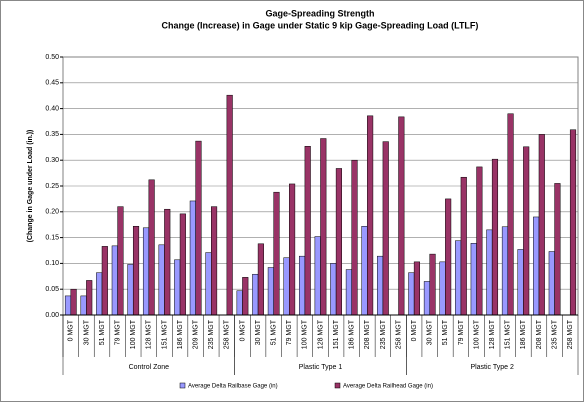 This screenshot has height=407, width=584. What do you see at coordinates (52, 83) in the screenshot?
I see `y-tick-label: 0.45` at bounding box center [52, 83].